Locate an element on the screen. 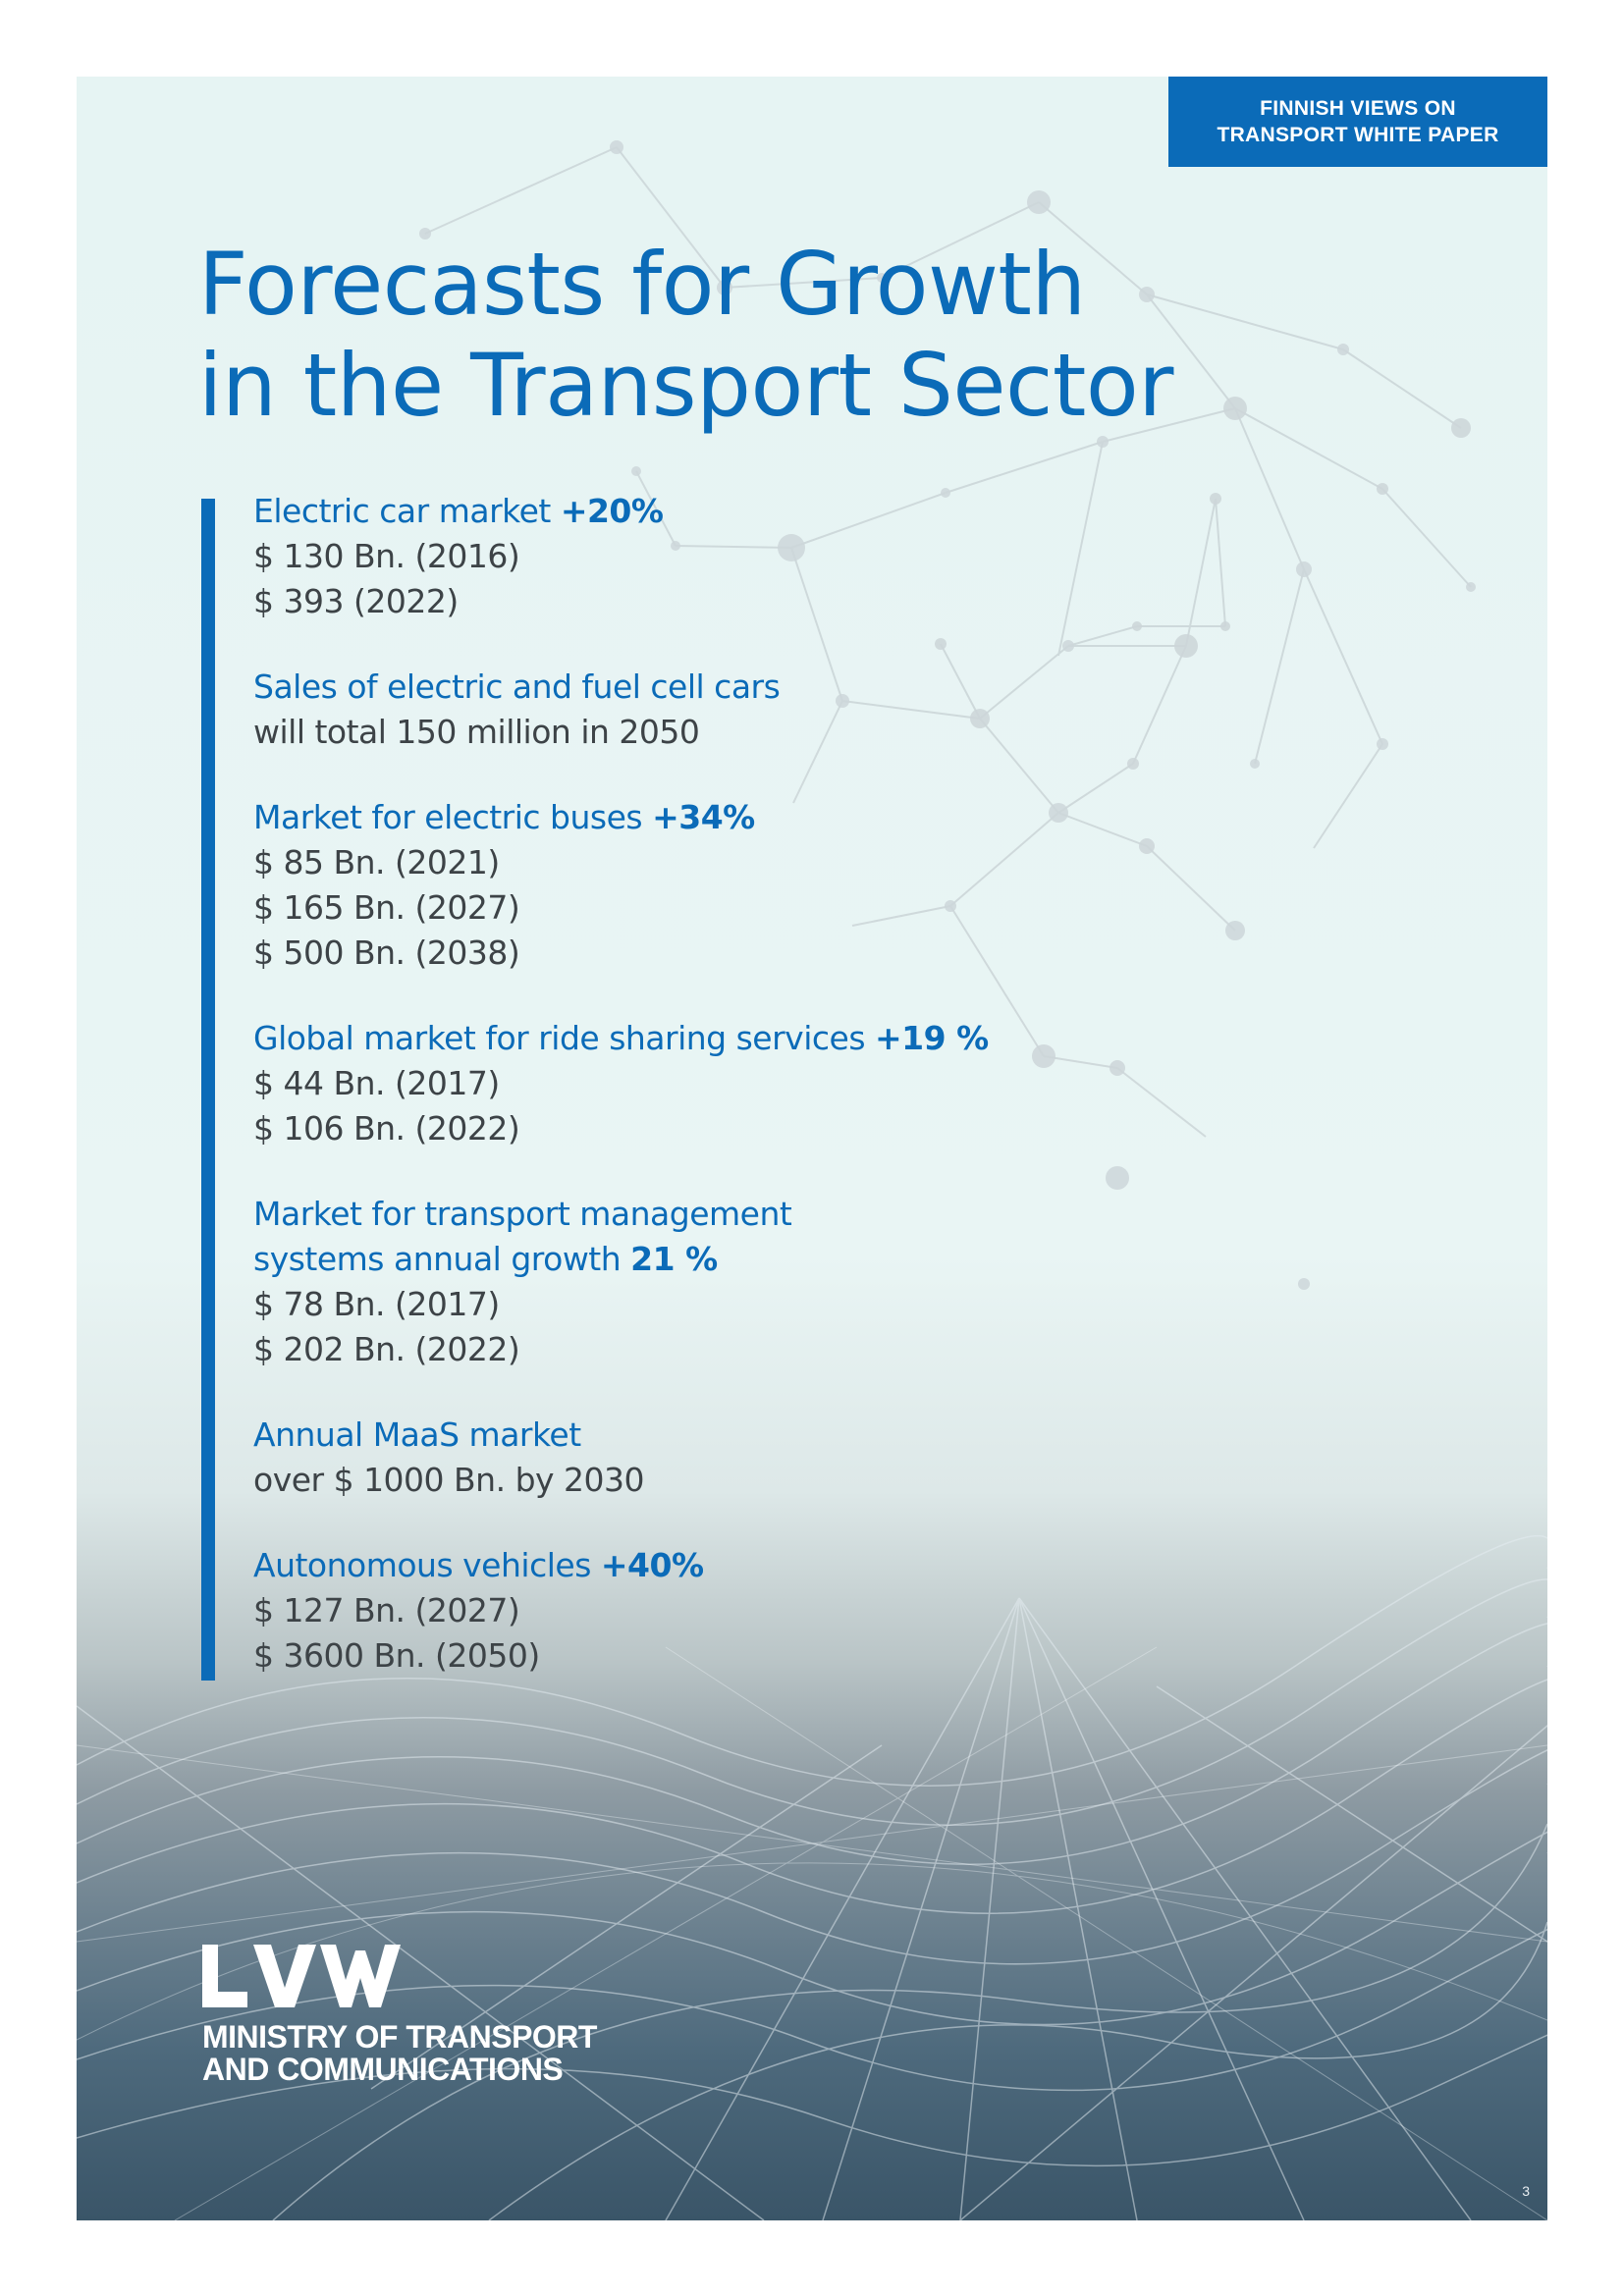 This screenshot has height=2296, width=1624. accent-bar is located at coordinates (208, 1090).